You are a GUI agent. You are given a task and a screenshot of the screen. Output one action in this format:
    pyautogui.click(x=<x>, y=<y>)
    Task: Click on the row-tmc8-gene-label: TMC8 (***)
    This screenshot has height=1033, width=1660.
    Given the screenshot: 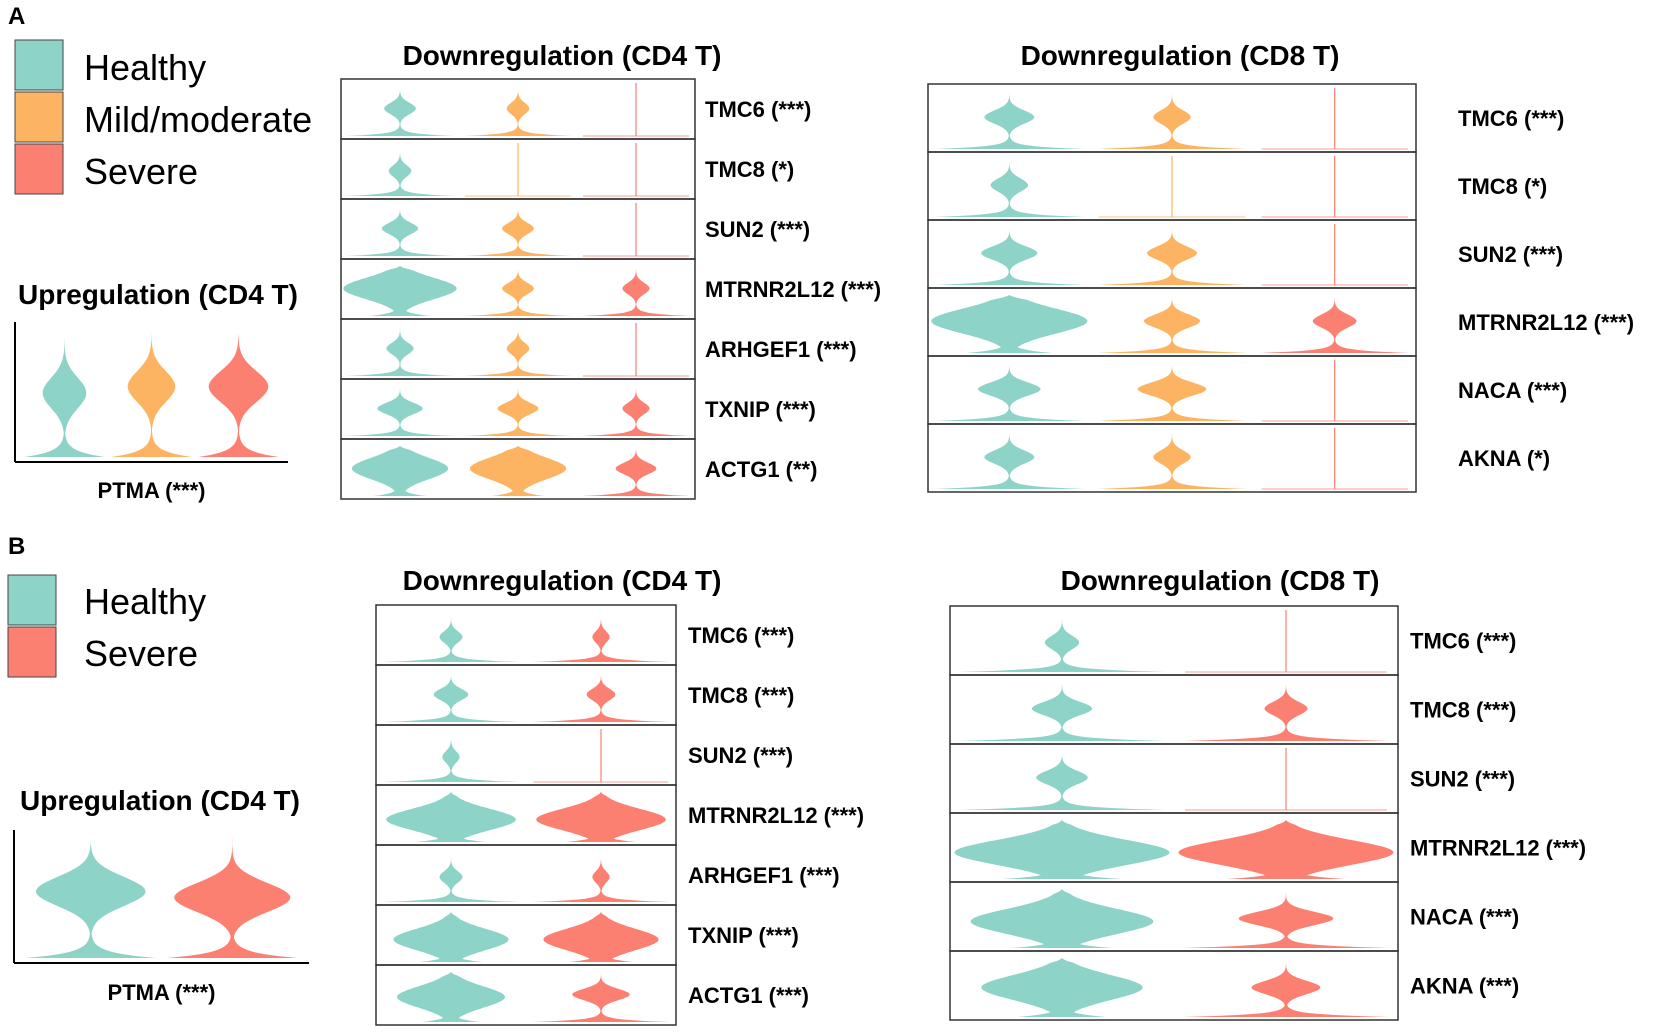 What is the action you would take?
    pyautogui.click(x=1463, y=710)
    